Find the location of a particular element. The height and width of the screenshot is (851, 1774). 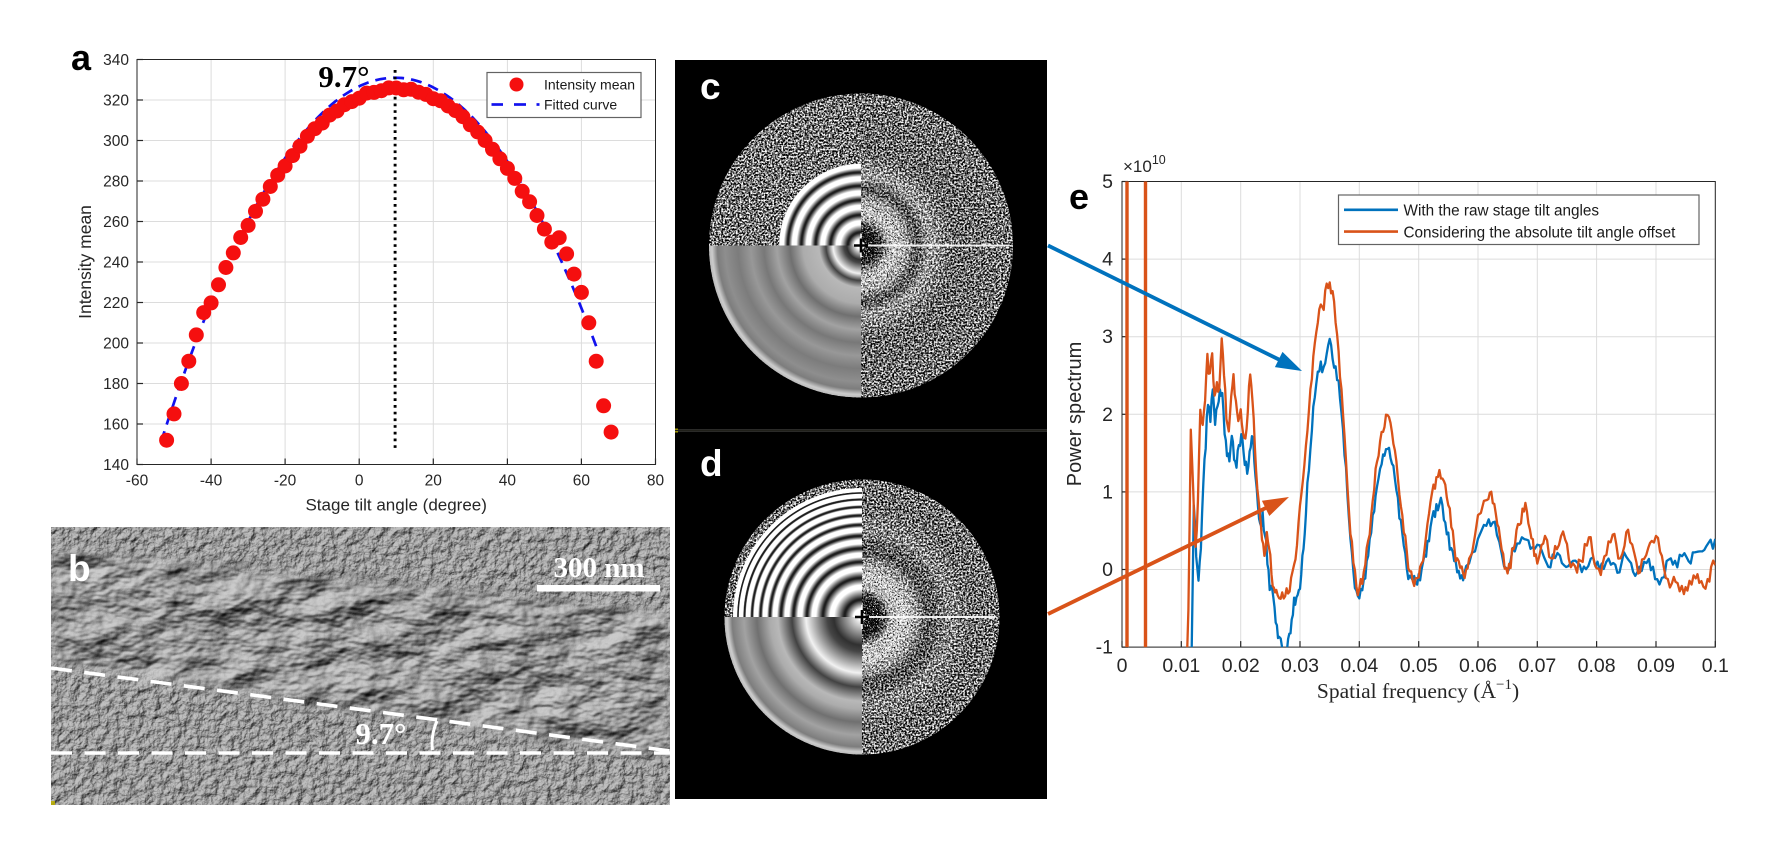

svg-text: 60 is located at coordinates (582, 481).